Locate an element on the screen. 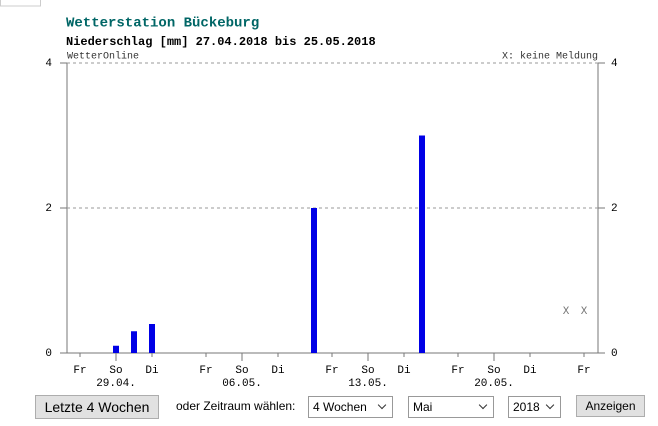 The image size is (658, 426). legend-note: X: keine Meldung is located at coordinates (550, 57).